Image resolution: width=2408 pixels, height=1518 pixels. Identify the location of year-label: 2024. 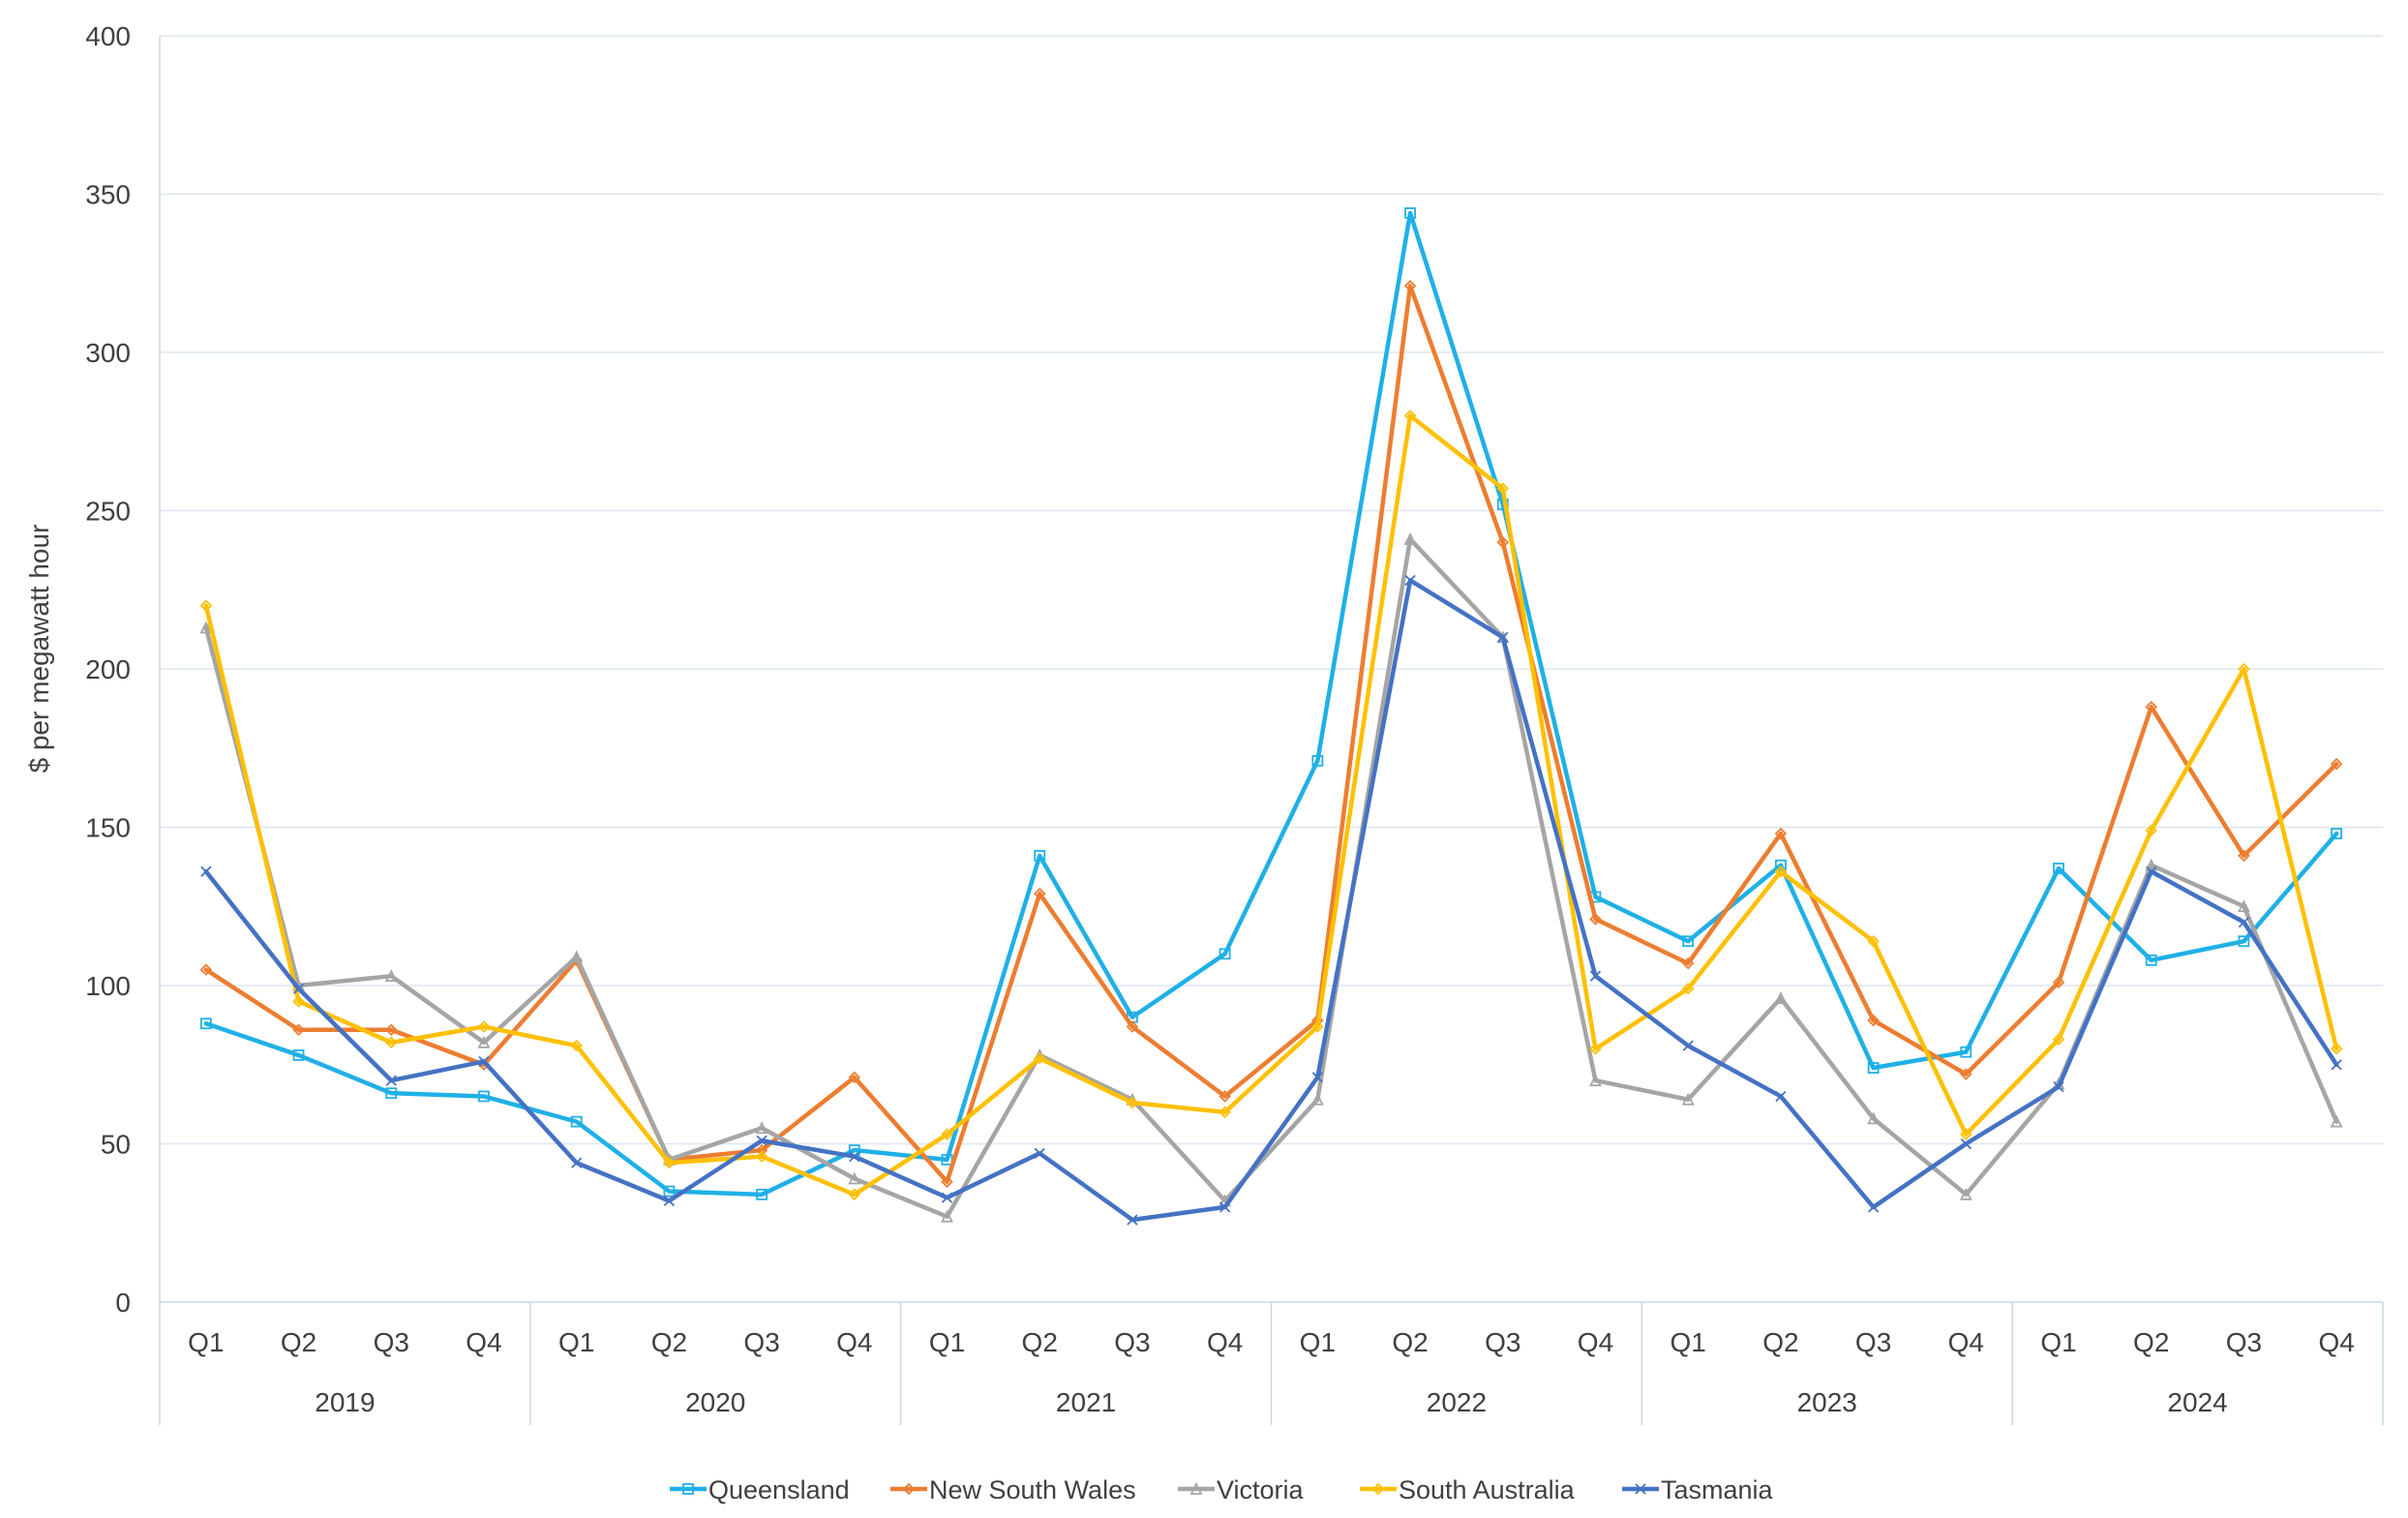
(2197, 1402).